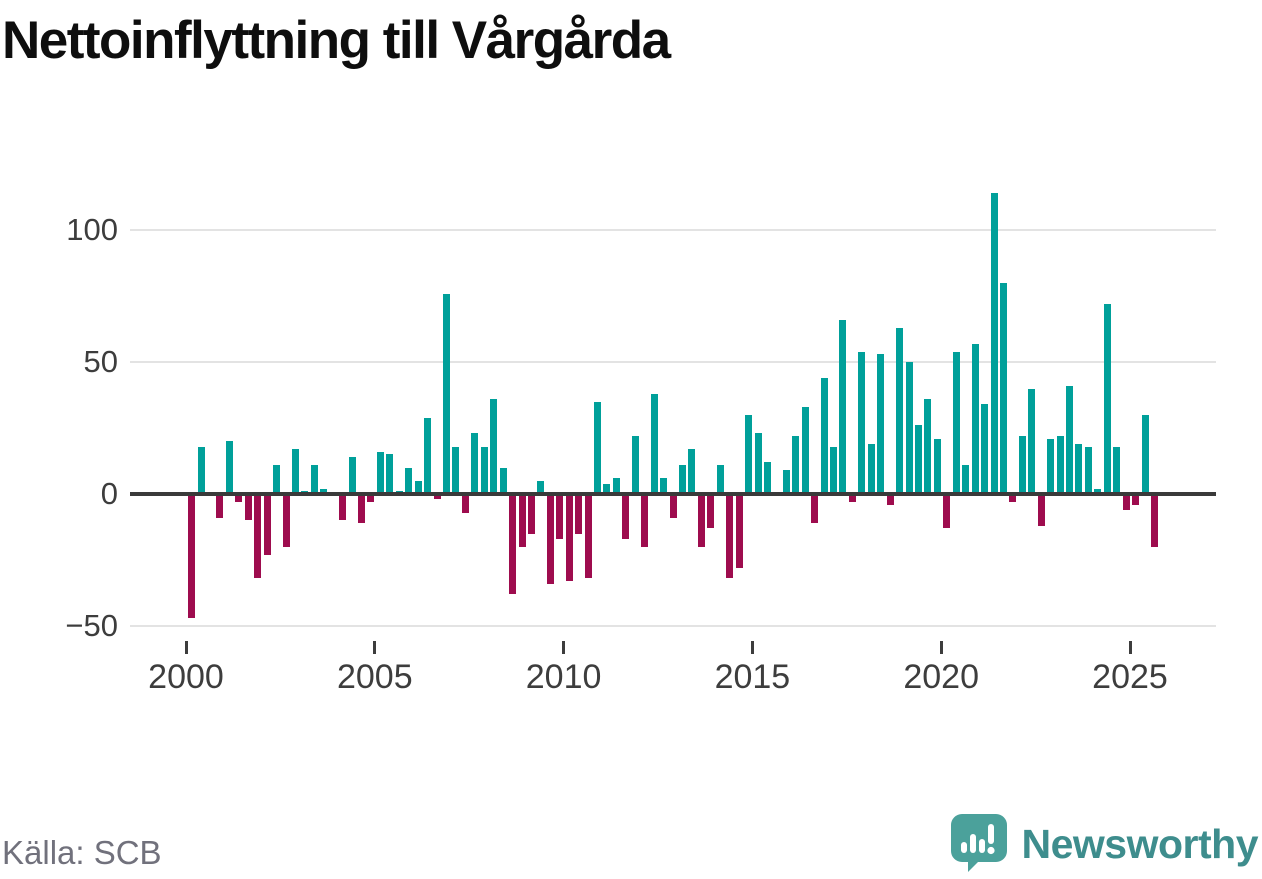 The image size is (1262, 879). What do you see at coordinates (978, 843) in the screenshot?
I see `newsworthy-logo-icon` at bounding box center [978, 843].